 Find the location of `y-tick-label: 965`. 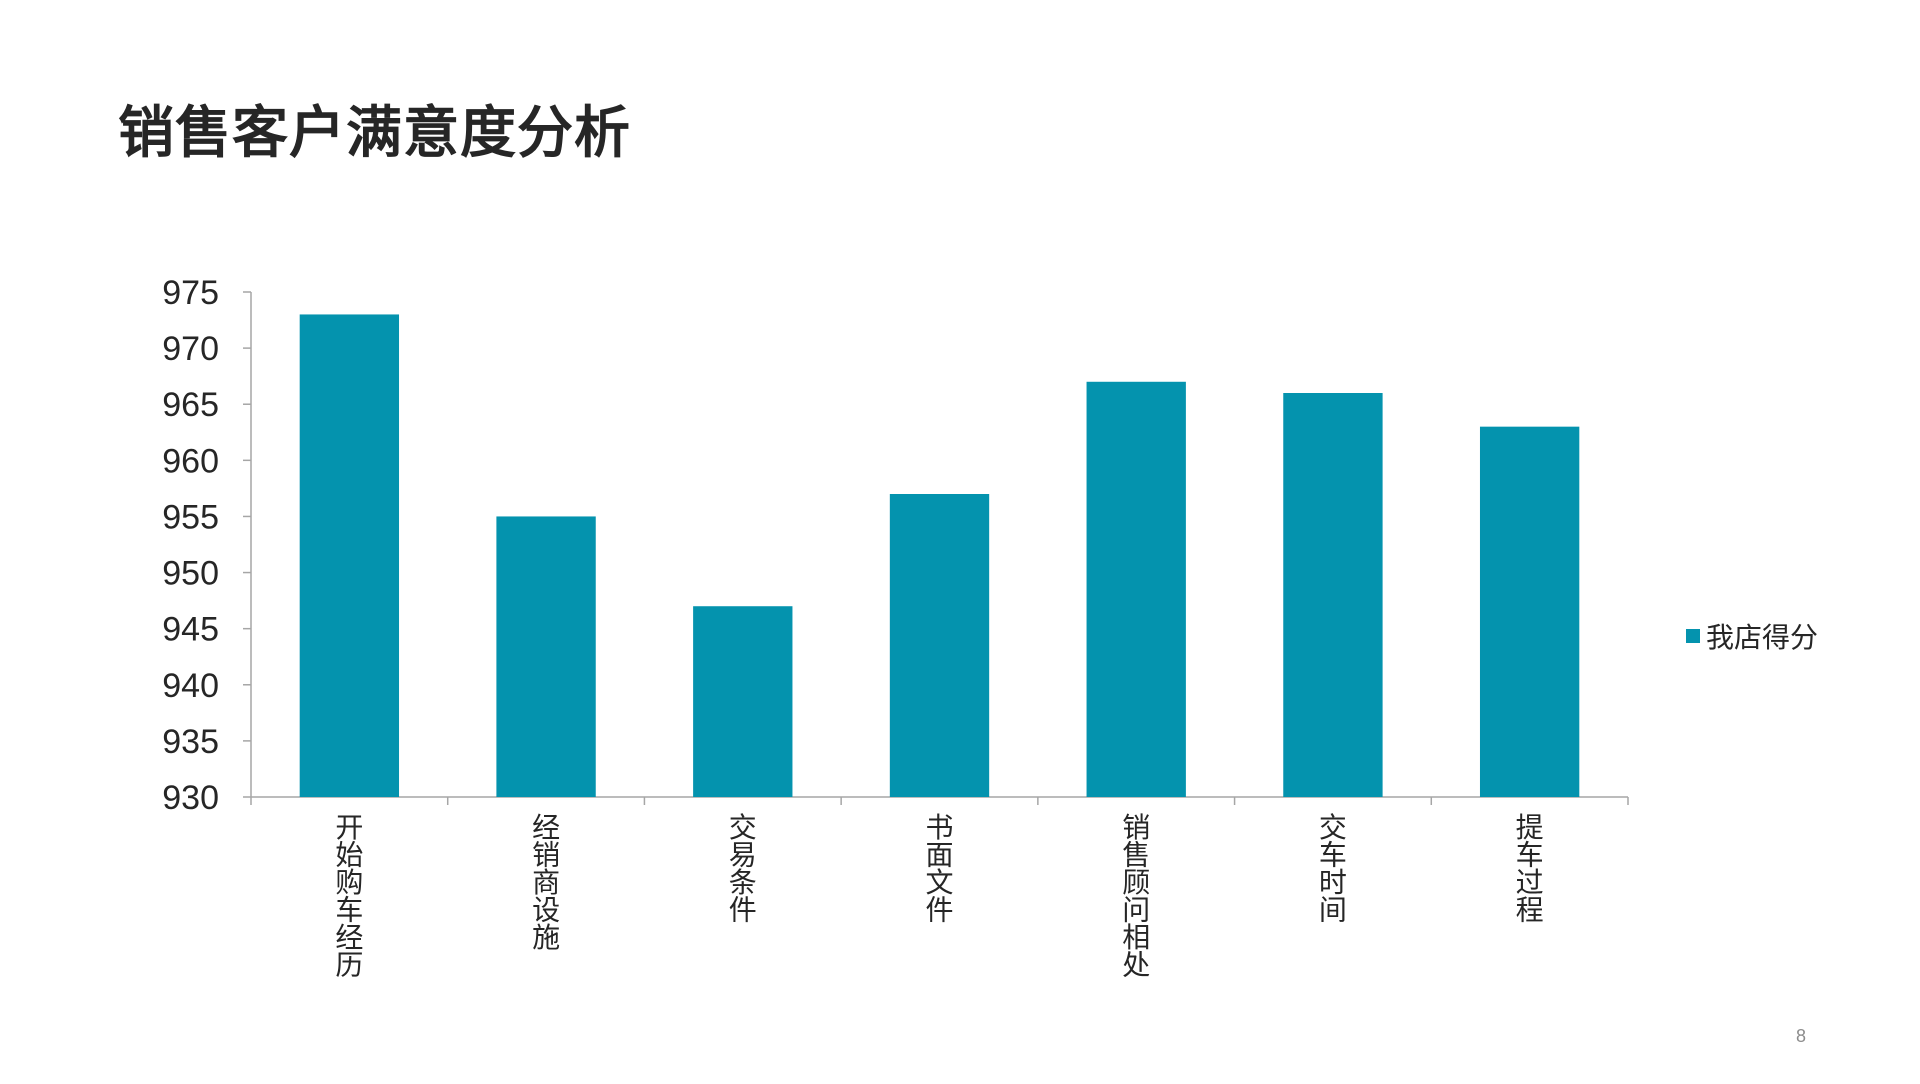

y-tick-label: 965 is located at coordinates (190, 405).